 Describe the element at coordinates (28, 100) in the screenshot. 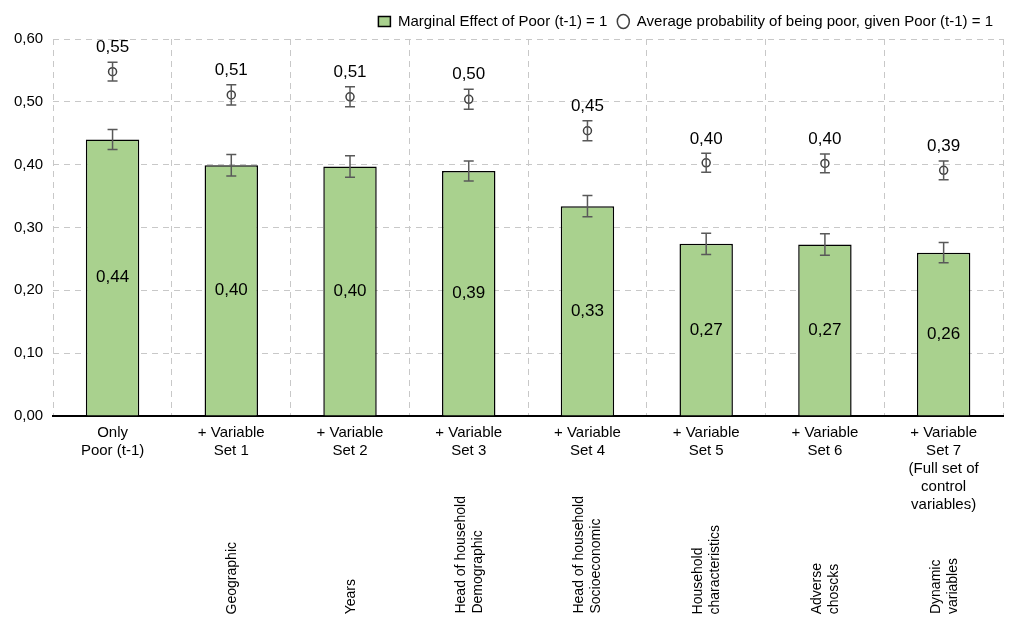

I see `y-tick-label: 0,50` at that location.